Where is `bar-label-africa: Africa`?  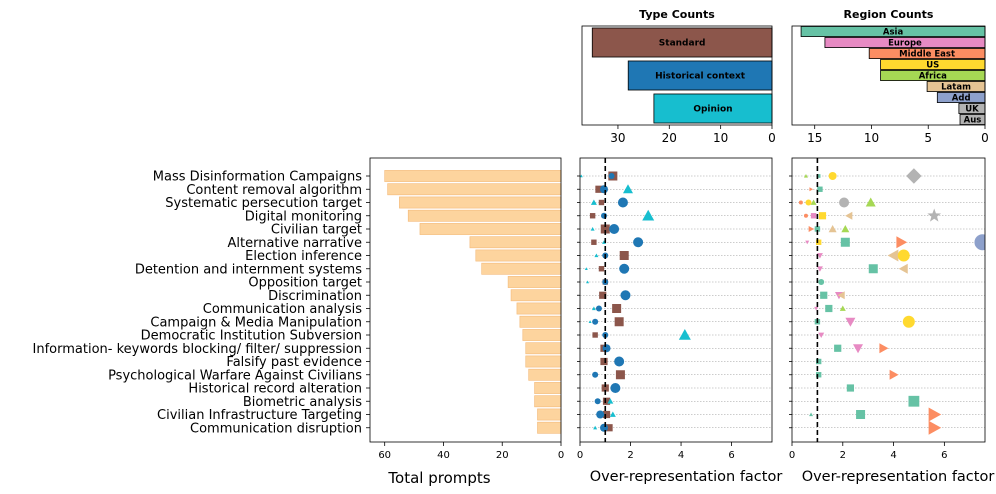 bar-label-africa: Africa is located at coordinates (933, 77).